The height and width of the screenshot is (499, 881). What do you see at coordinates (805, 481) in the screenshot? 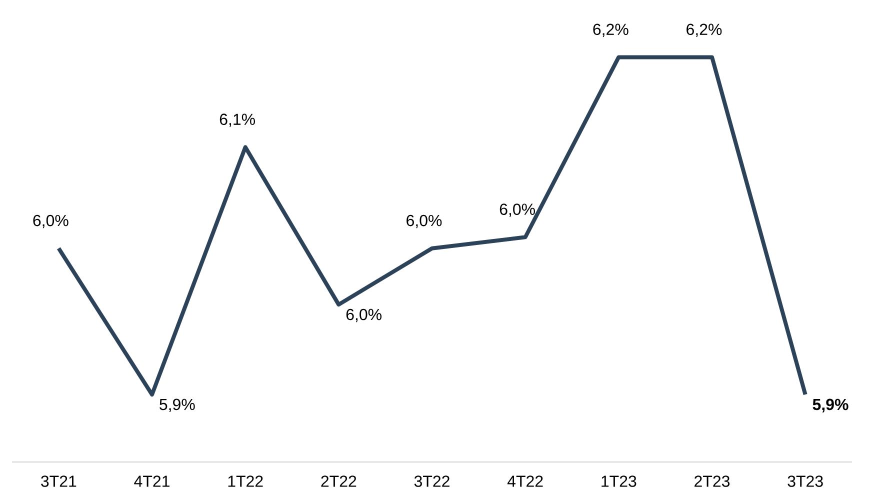
I see `x-tick-label: 3T23` at bounding box center [805, 481].